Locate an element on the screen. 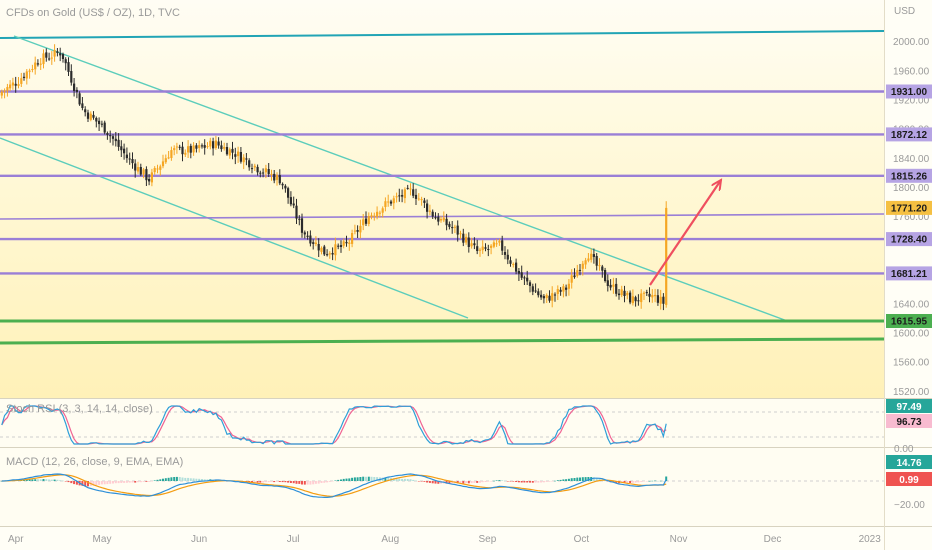  price-tick-label: 1520.00 is located at coordinates (911, 392).